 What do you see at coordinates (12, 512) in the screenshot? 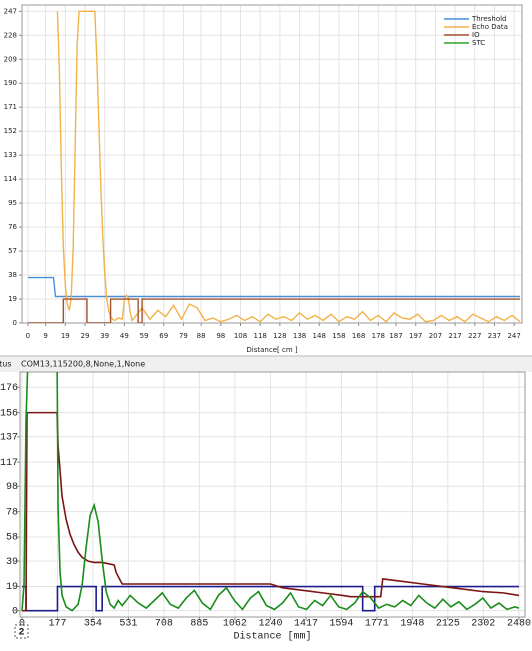
I see `y-tick-label: 78` at bounding box center [12, 512].